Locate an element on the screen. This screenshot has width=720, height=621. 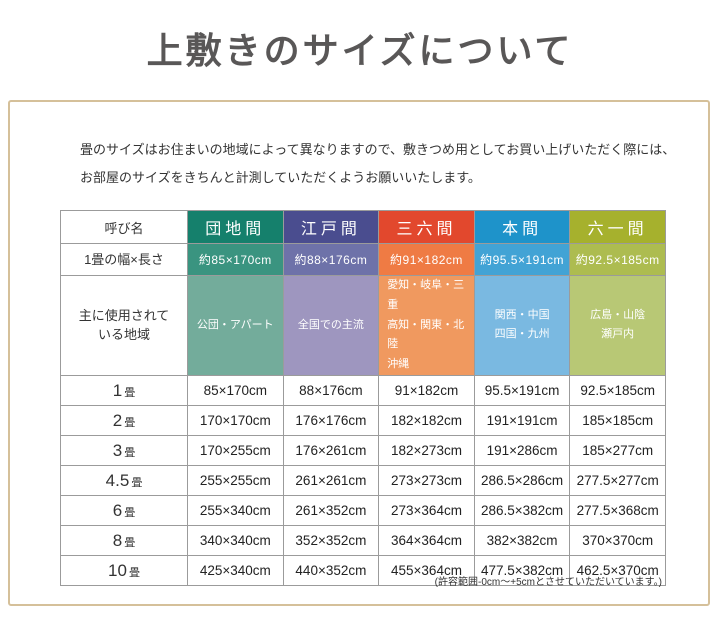
size-cell: 477.5×382cm is located at coordinates (522, 570).